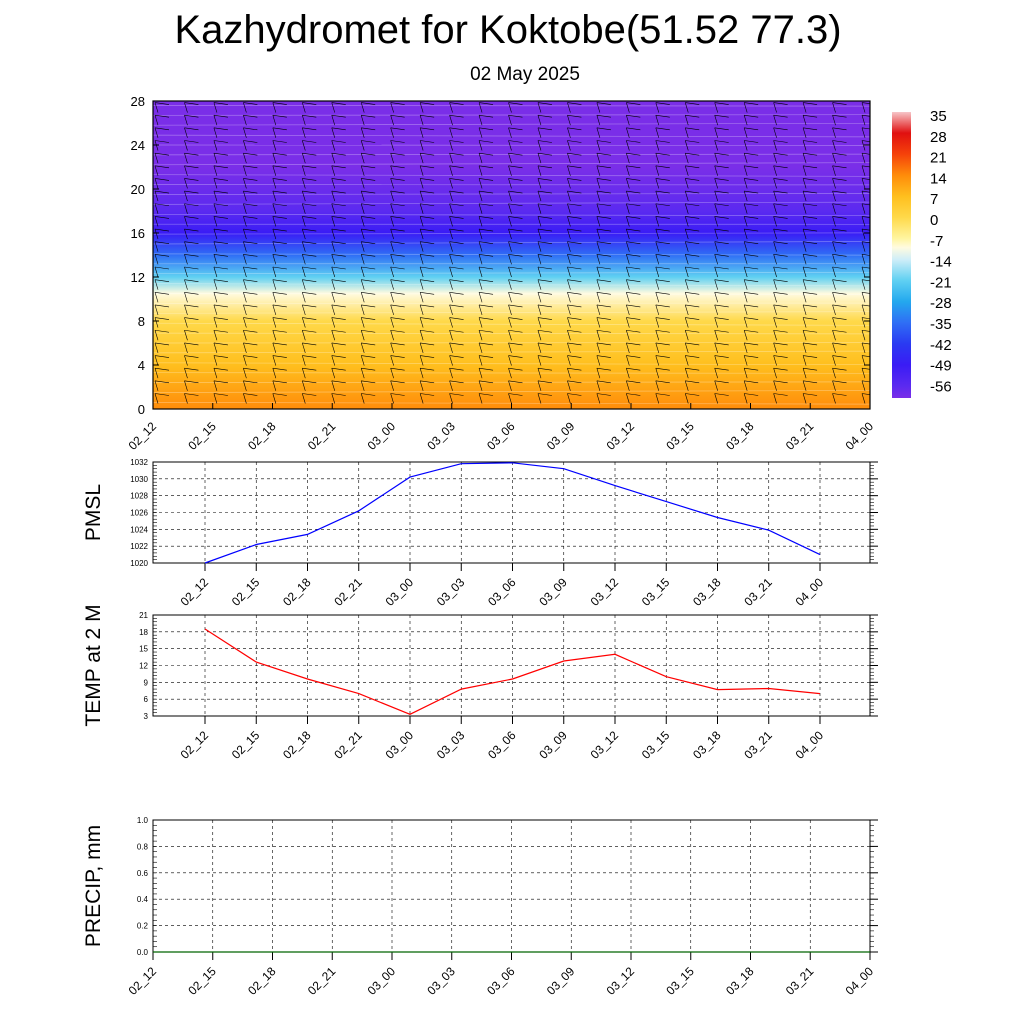 The height and width of the screenshot is (1024, 1024). Describe the element at coordinates (934, 220) in the screenshot. I see `colorbar-label: 0` at that location.